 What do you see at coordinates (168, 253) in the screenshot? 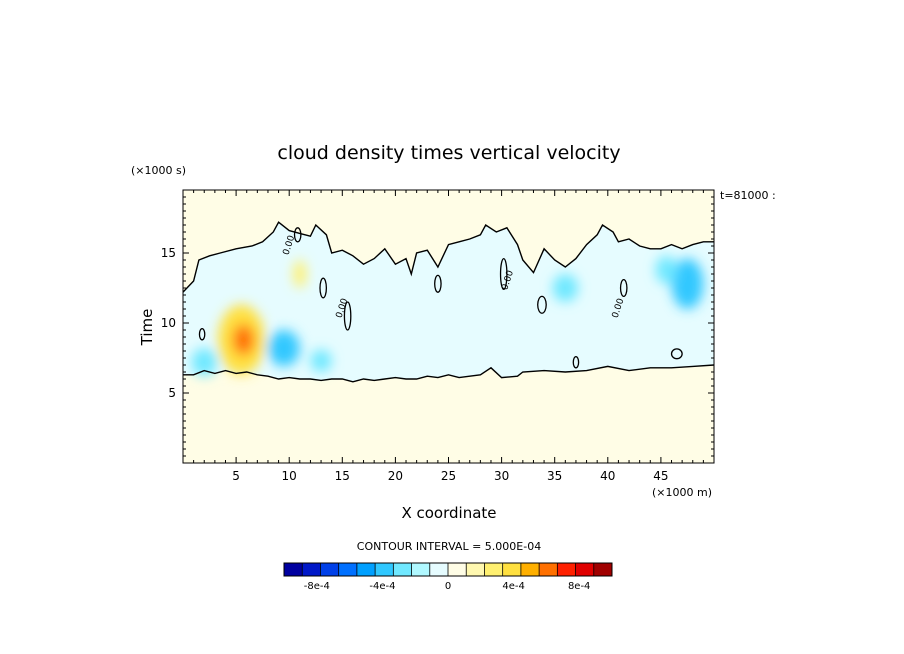
I see `y-tick-label: 15` at bounding box center [168, 253].